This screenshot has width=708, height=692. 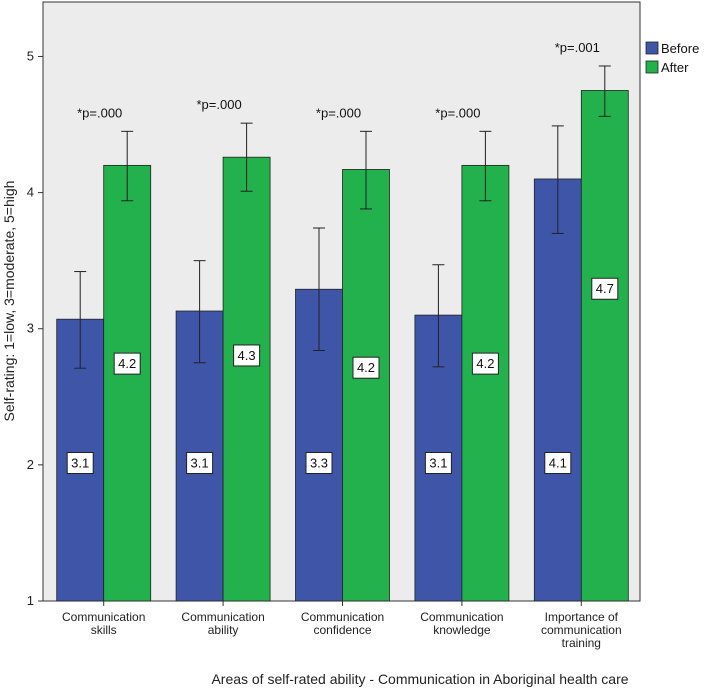 I want to click on category-label: Communication ability, so click(x=222, y=623).